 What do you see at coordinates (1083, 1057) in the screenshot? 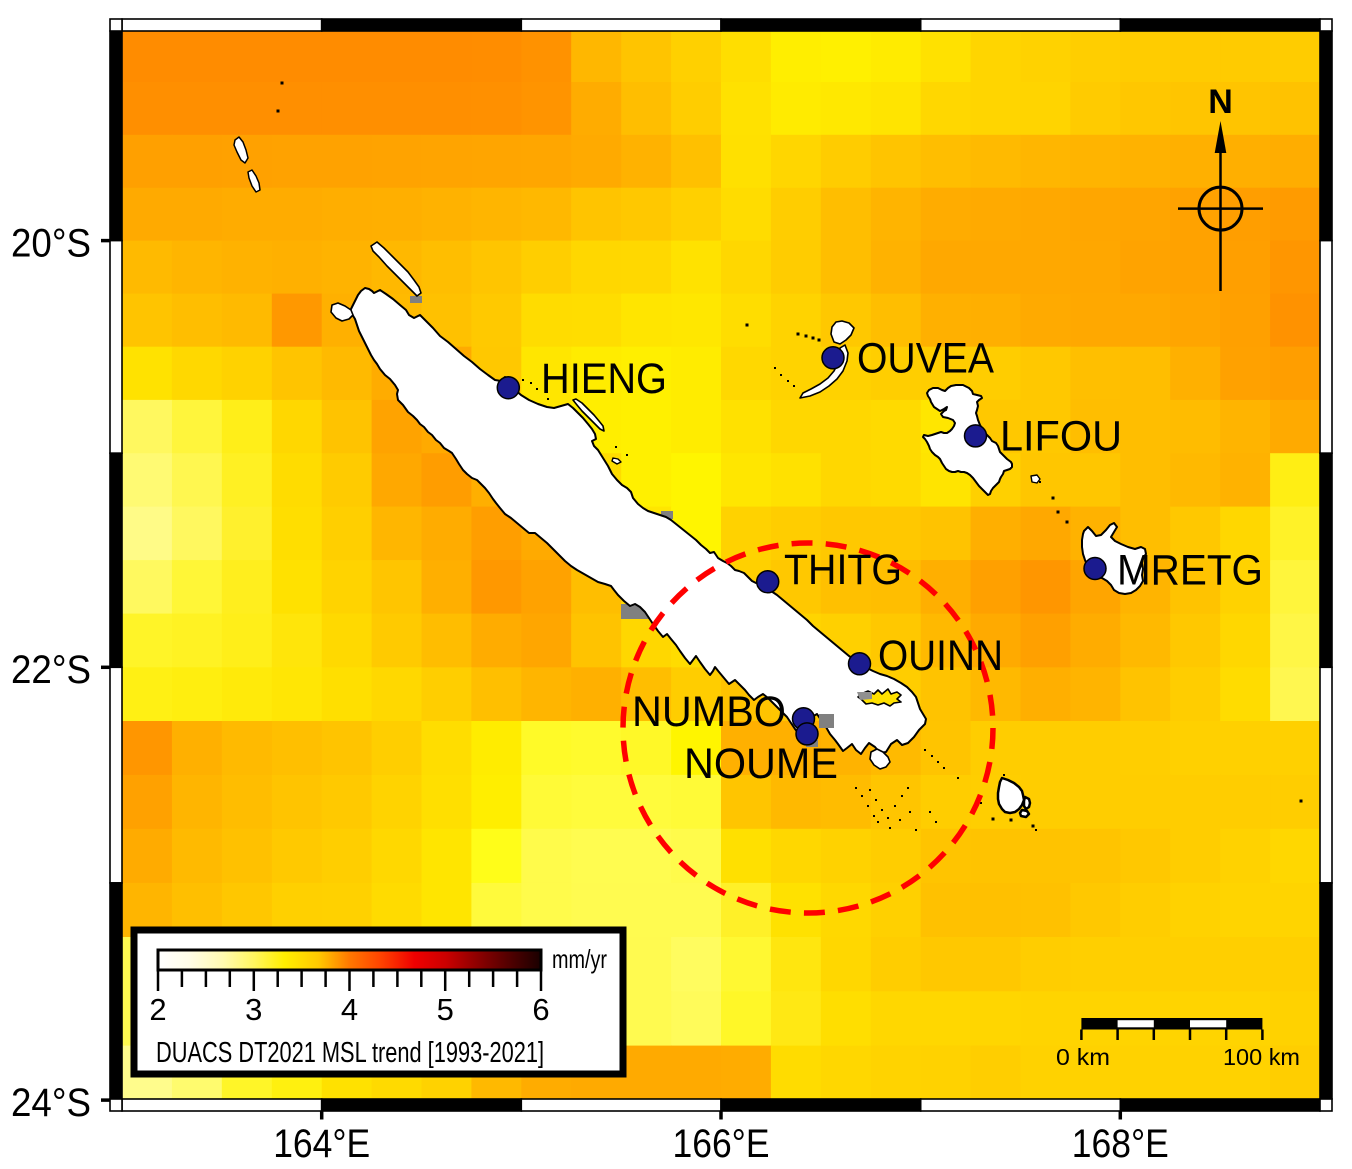
I see `svg-text: 0 km` at bounding box center [1083, 1057].